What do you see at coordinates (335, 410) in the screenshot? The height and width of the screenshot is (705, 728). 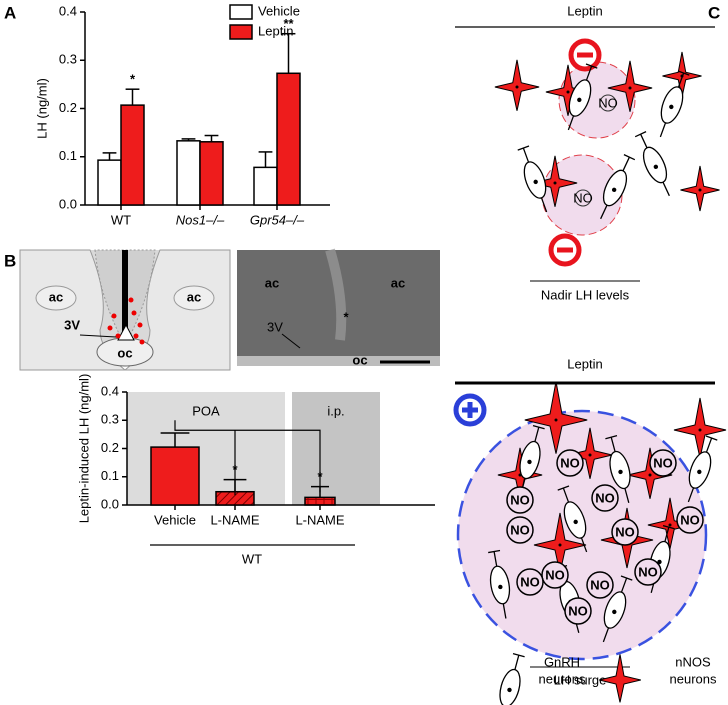 I see `band-label: i.p.` at bounding box center [335, 410].